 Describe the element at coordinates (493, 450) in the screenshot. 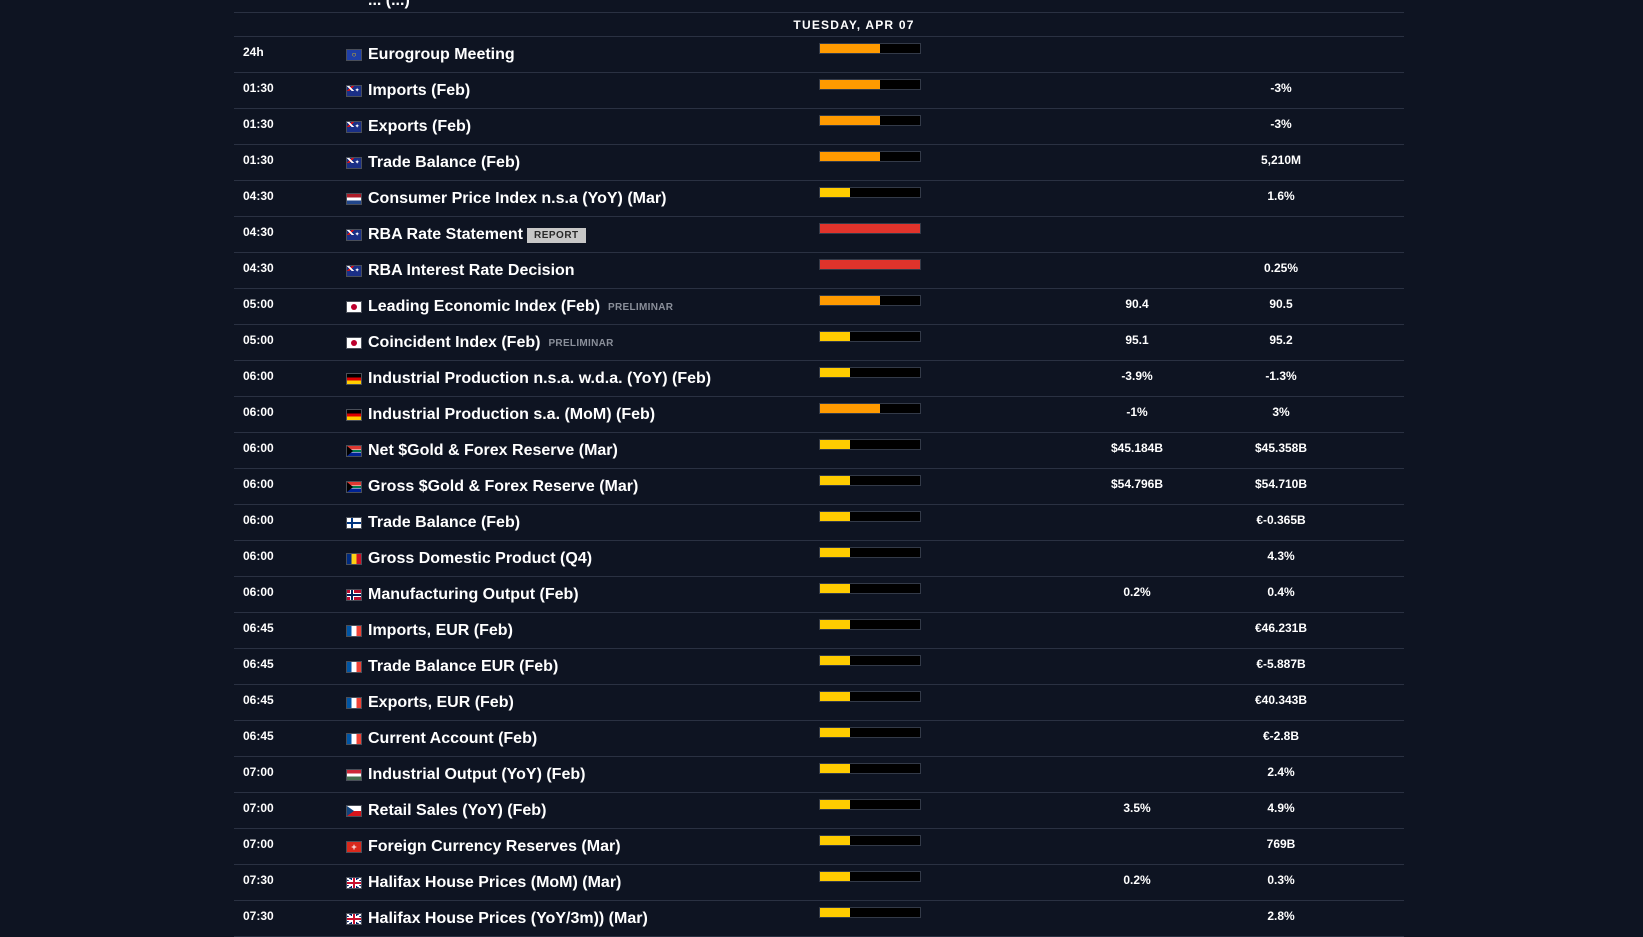

I see `event-title: Net $Gold & Forex Reserve (Mar)` at that location.